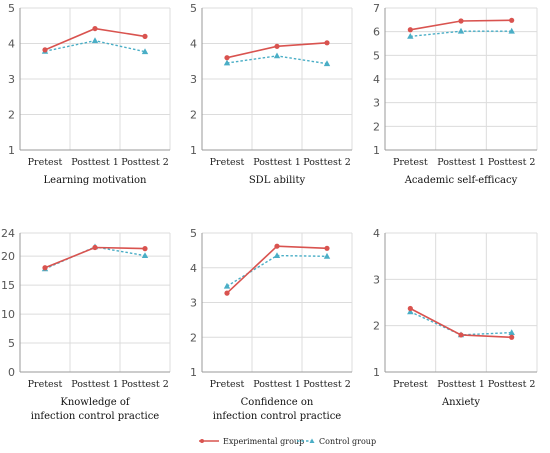  What do you see at coordinates (460, 402) in the screenshot?
I see `chart-title: Anxiety` at bounding box center [460, 402].